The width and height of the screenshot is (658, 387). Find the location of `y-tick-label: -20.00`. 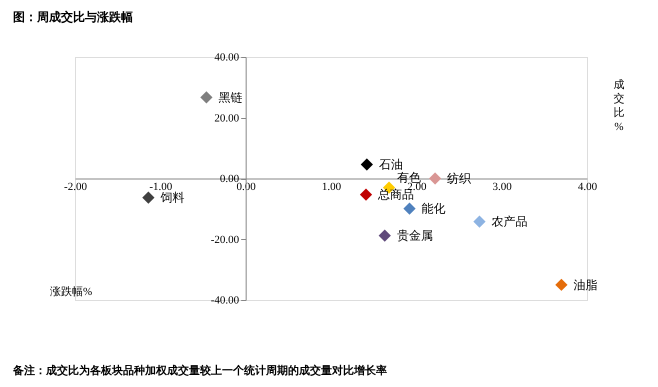

y-tick-label: -20.00 is located at coordinates (225, 240).